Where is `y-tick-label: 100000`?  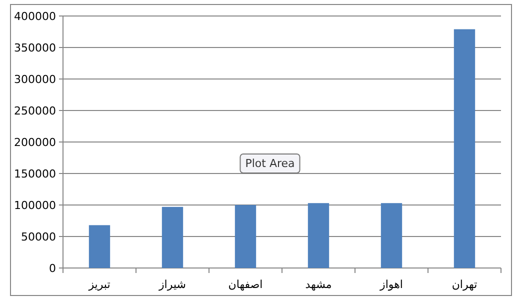
y-tick-label: 100000 is located at coordinates (35, 205).